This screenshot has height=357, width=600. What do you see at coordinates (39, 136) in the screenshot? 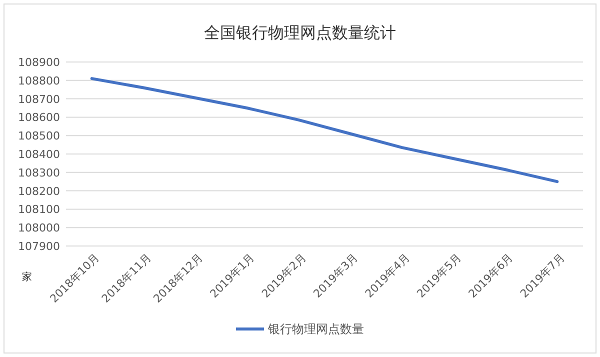
I see `y-tick-label: 108500` at bounding box center [39, 136].